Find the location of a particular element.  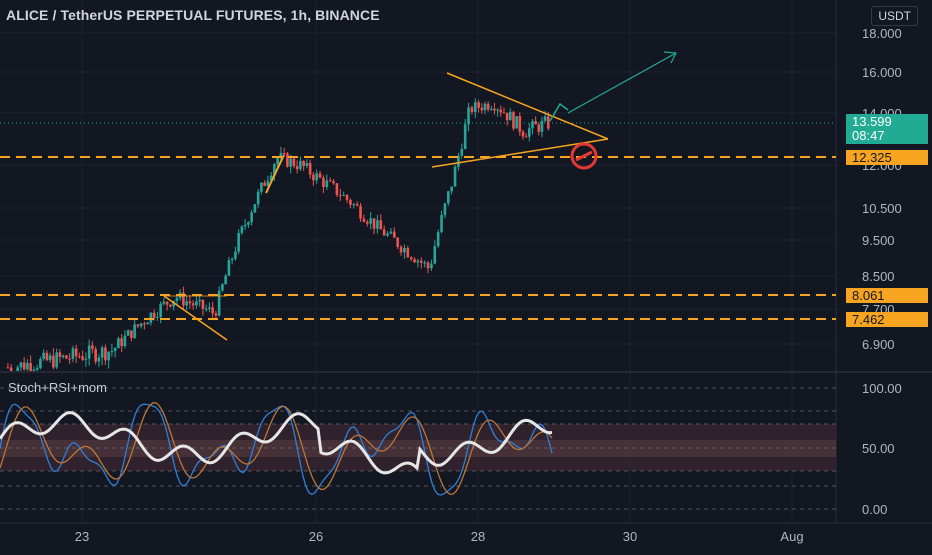

time-tick-label: 26 is located at coordinates (316, 536).